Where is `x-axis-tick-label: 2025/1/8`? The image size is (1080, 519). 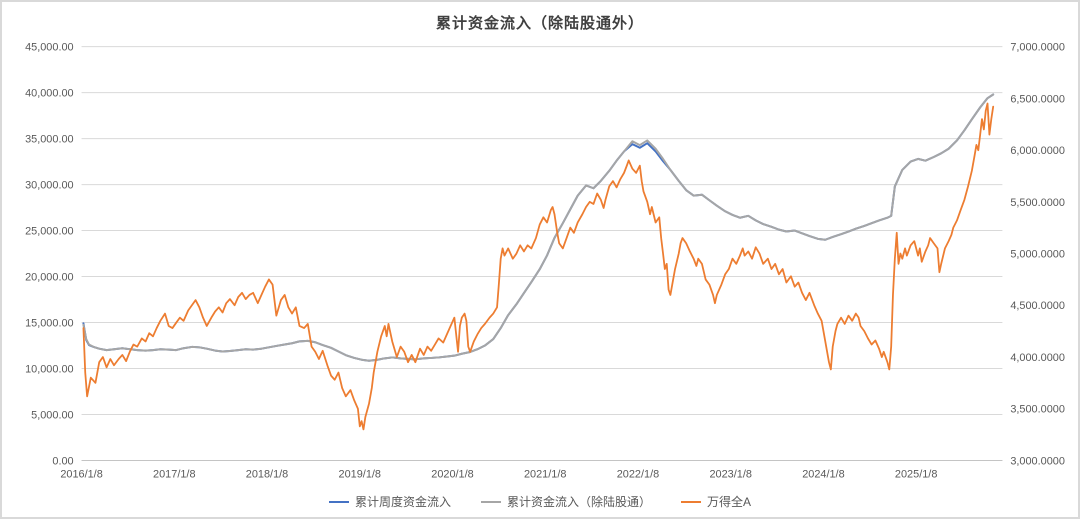 x-axis-tick-label: 2025/1/8 is located at coordinates (916, 474).